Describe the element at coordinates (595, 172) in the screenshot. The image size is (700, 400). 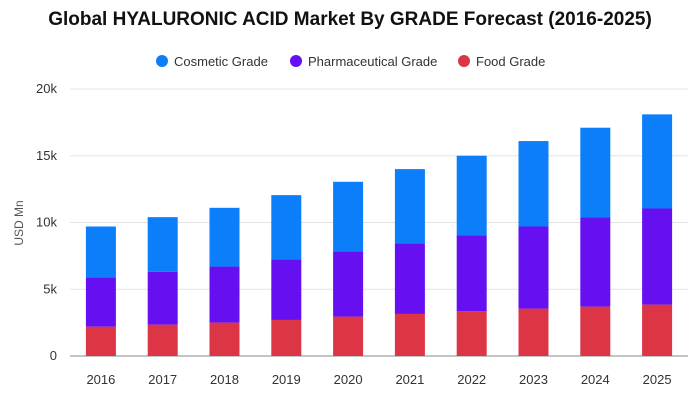
I see `bar-cosmetic-grade-2024` at that location.